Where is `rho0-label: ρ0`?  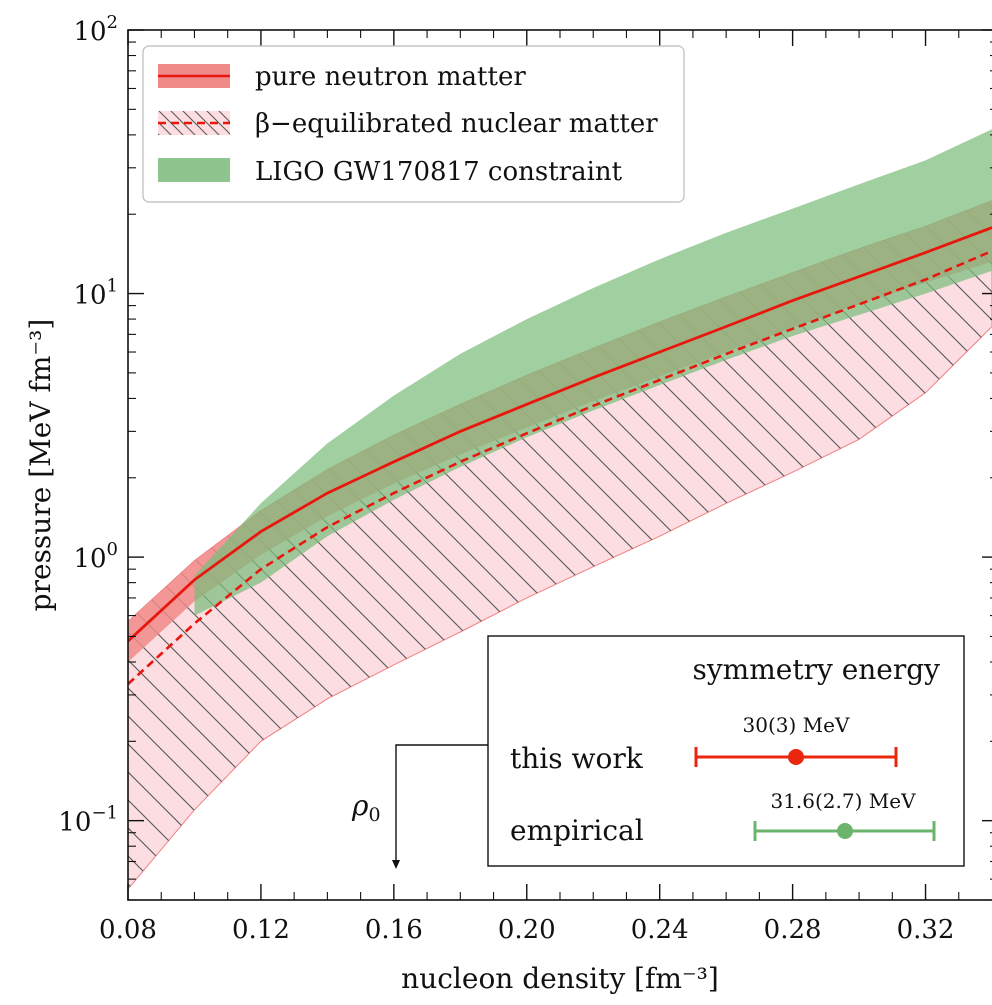 rho0-label: ρ0 is located at coordinates (366, 807).